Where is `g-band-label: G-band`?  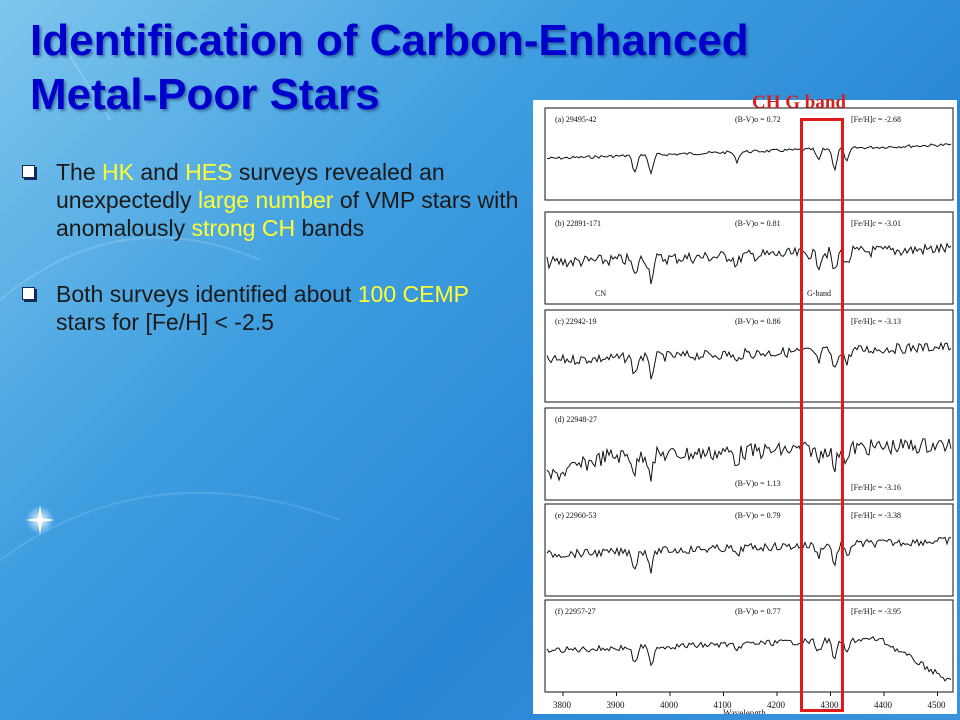 g-band-label: G-band is located at coordinates (819, 293).